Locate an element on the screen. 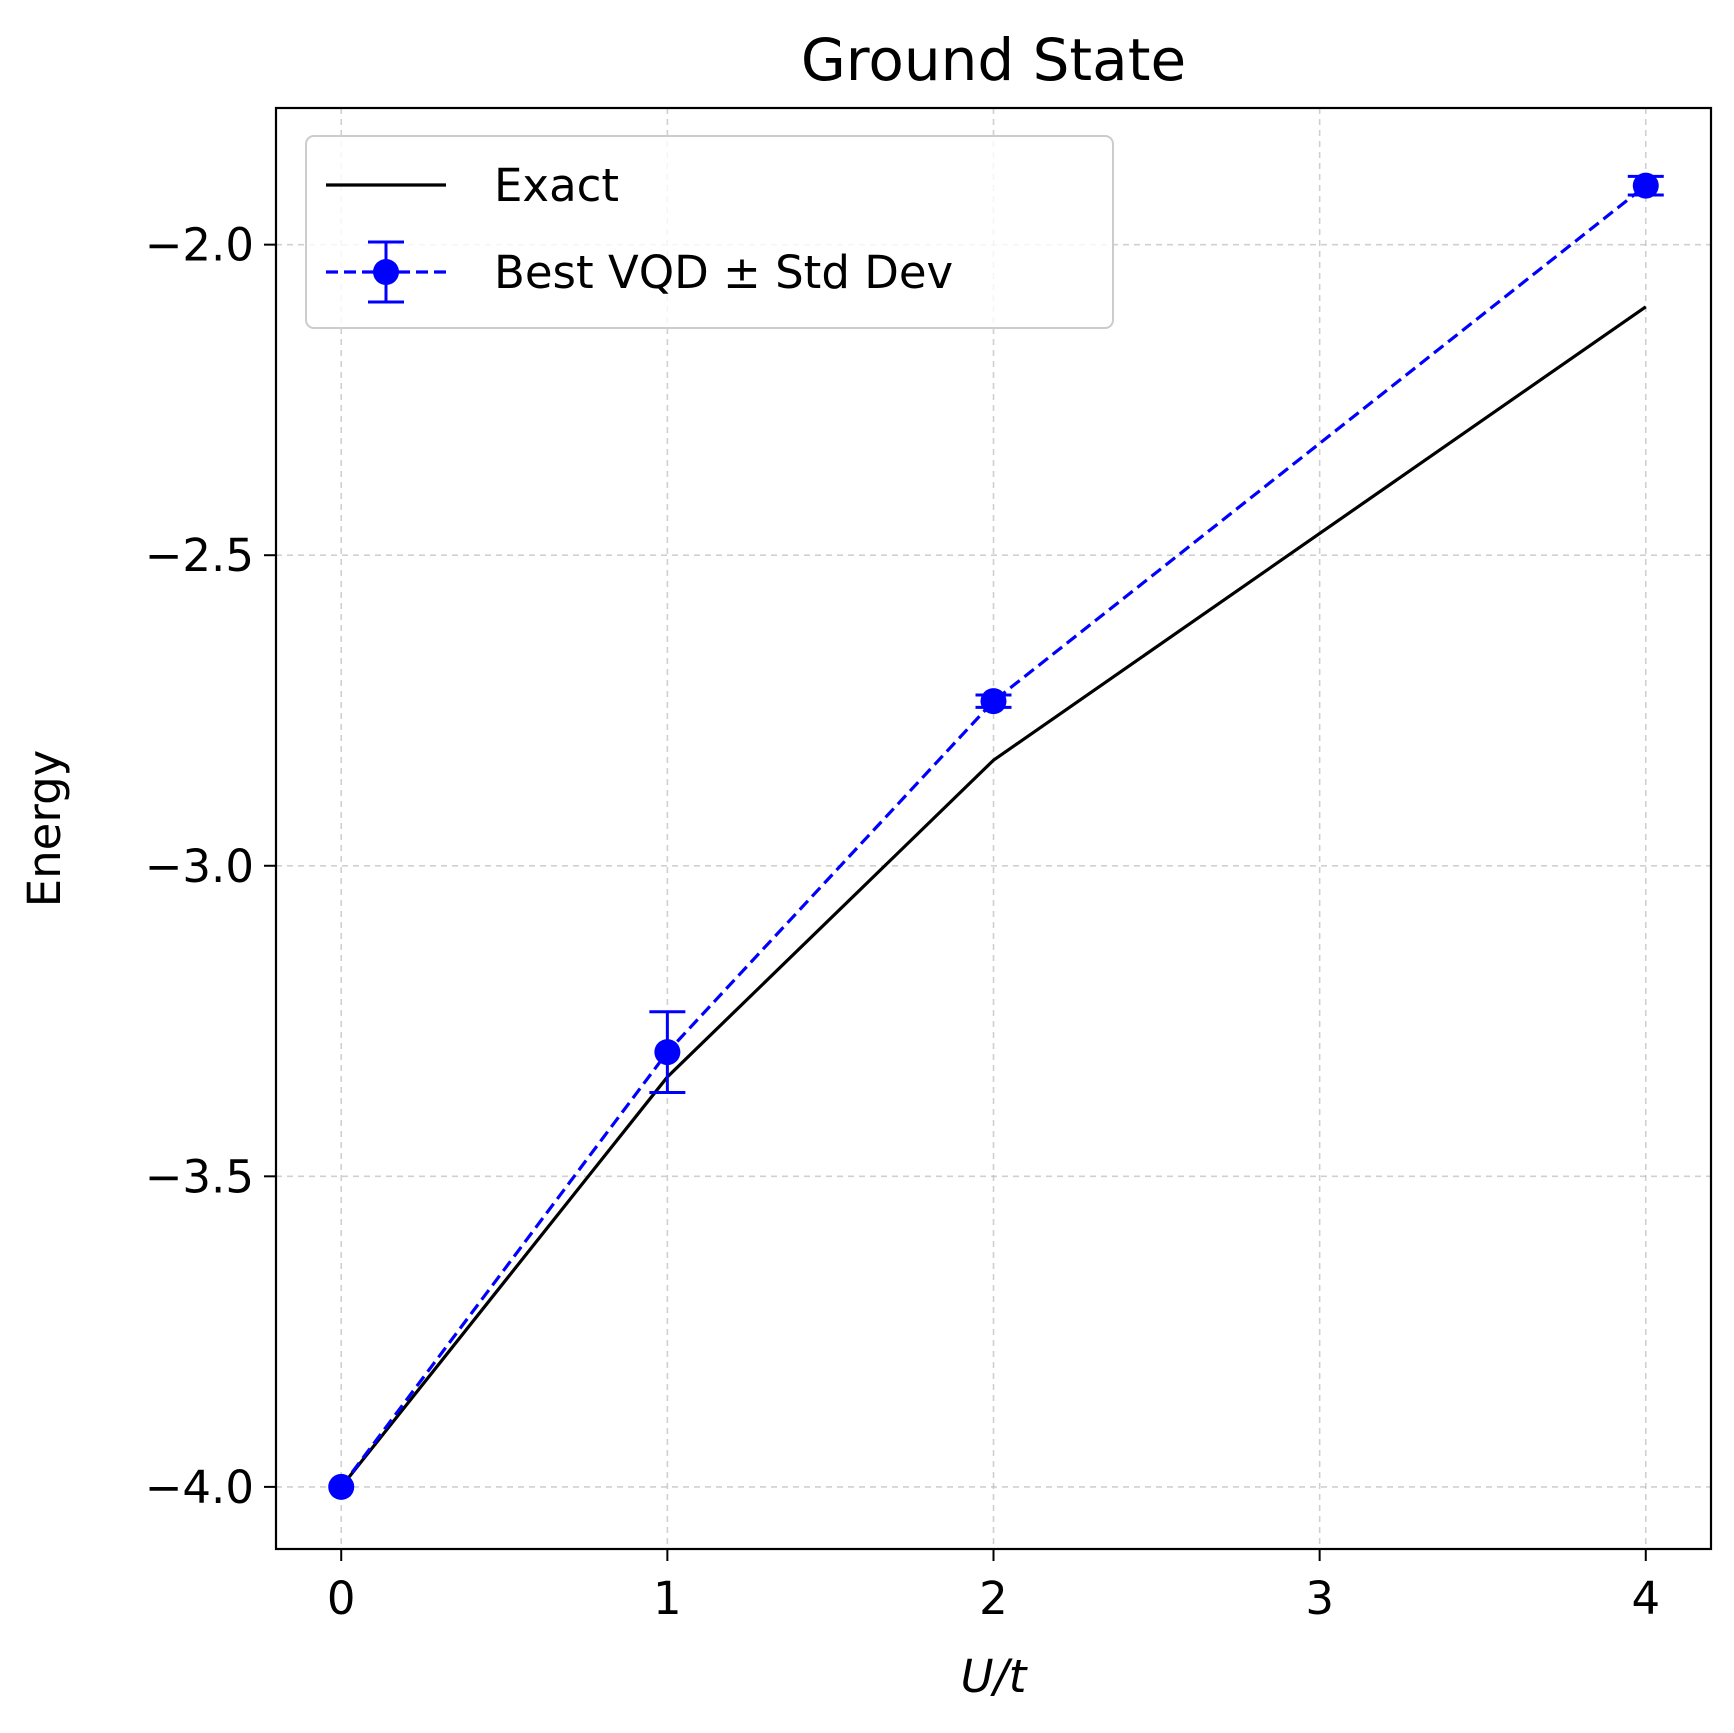  x-axis: 0 1 2 3 4 is located at coordinates (993, 1587).